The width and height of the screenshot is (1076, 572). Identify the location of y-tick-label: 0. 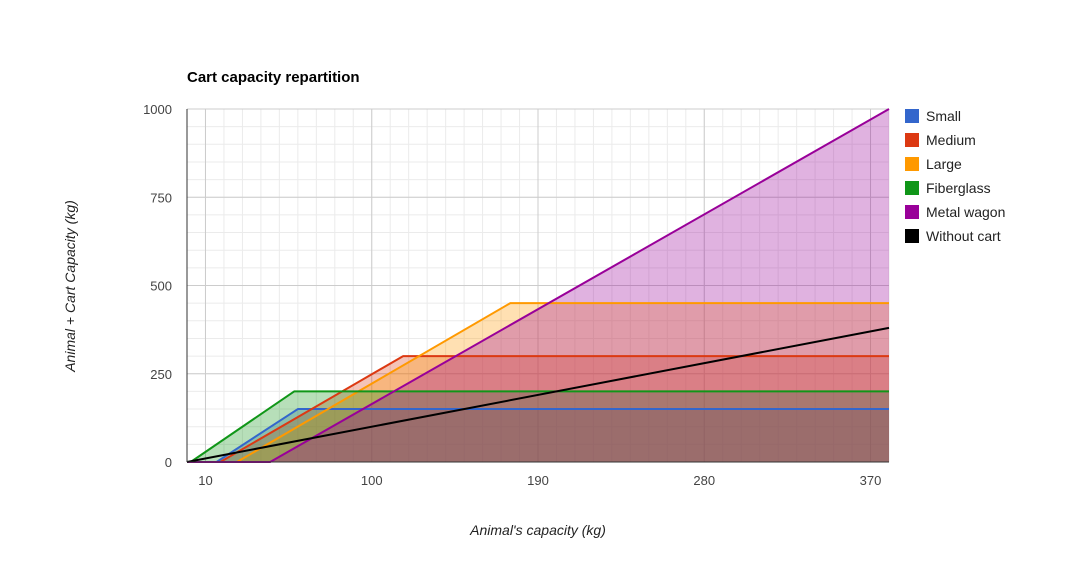
(168, 462).